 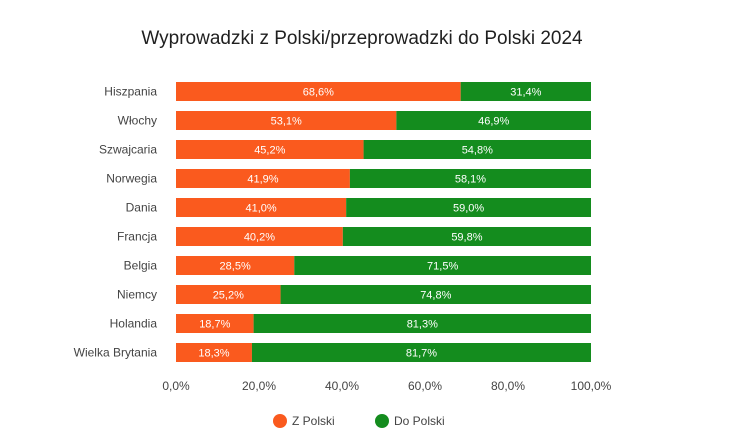 What do you see at coordinates (425, 386) in the screenshot?
I see `x-tick-label: 60,0%` at bounding box center [425, 386].